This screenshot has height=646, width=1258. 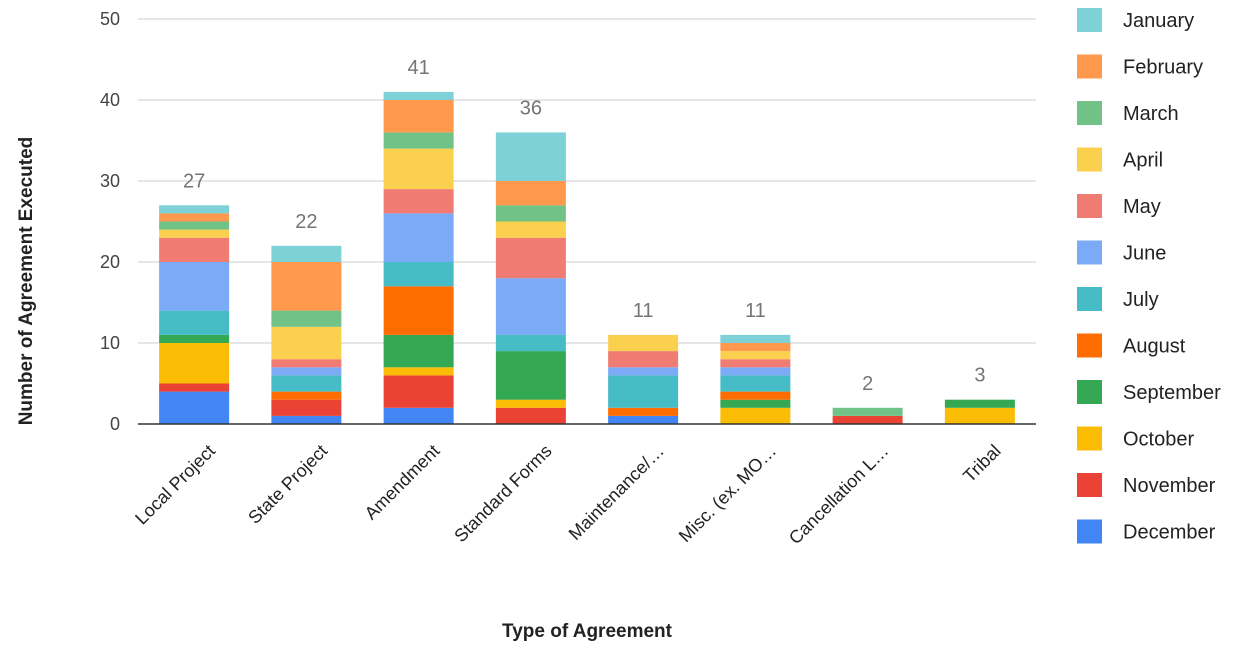 What do you see at coordinates (287, 484) in the screenshot?
I see `x-category-label: State Project` at bounding box center [287, 484].